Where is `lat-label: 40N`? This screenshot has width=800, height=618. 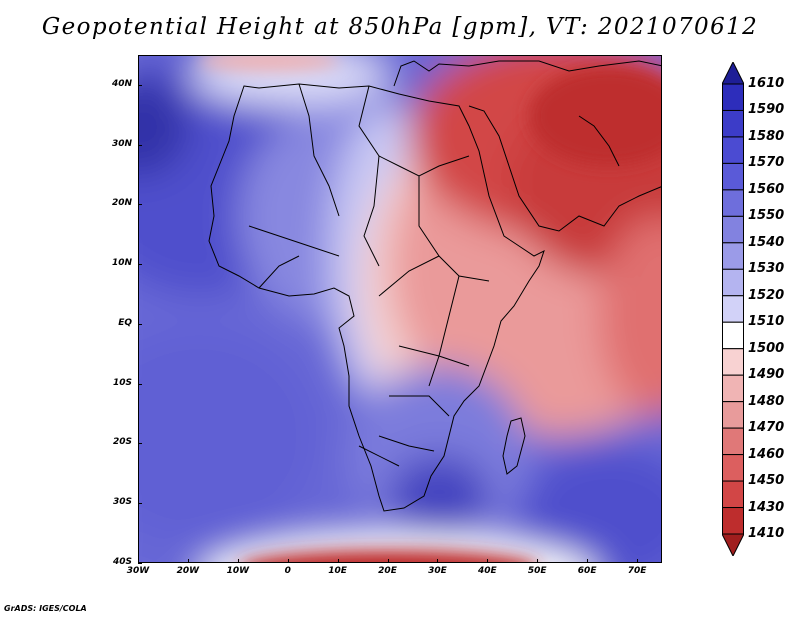 lat-label: 40N is located at coordinates (121, 83).